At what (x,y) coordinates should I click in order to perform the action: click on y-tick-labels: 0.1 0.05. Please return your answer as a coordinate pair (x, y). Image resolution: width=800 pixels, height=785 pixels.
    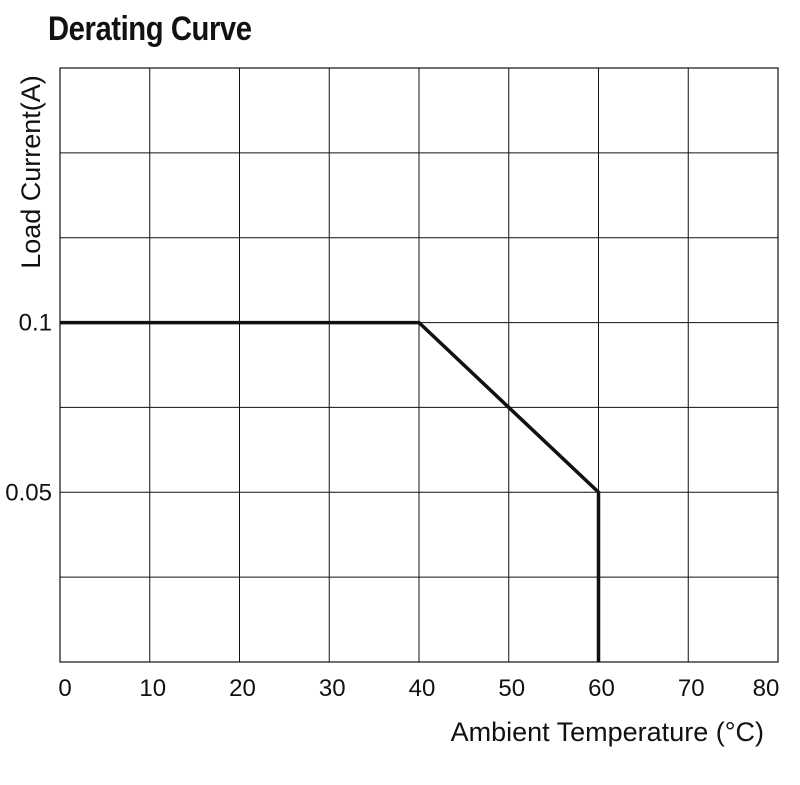
    Looking at the image, I should click on (28, 408).